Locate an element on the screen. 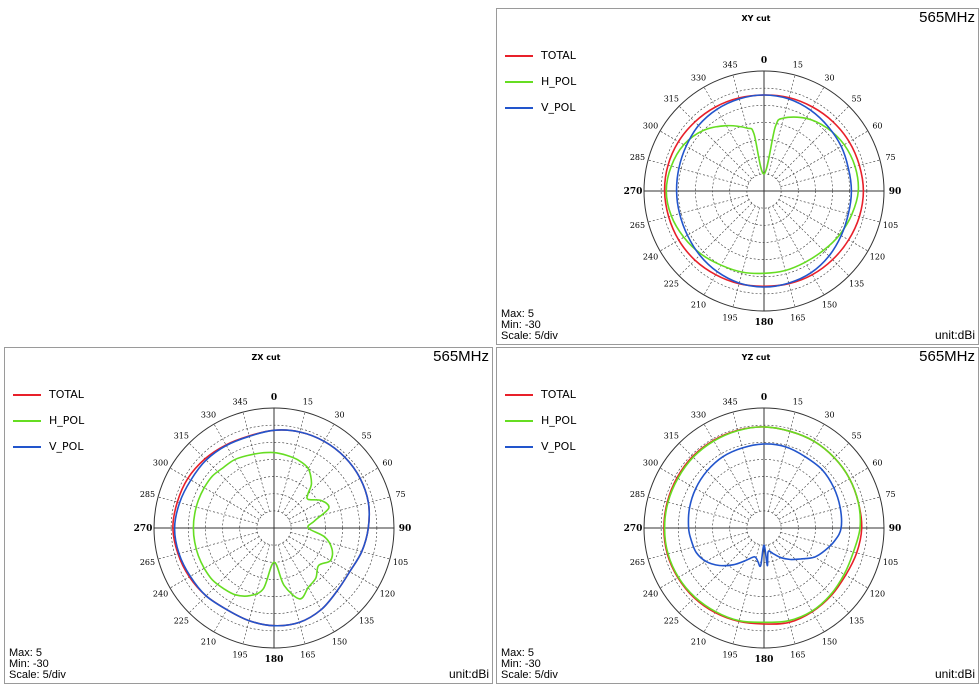  unit-label: unit:dBi is located at coordinates (954, 674).